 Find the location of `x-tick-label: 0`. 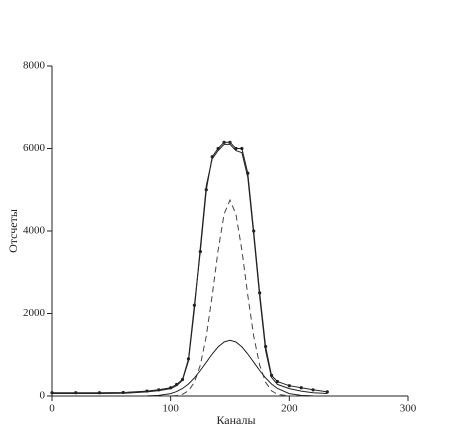

x-tick-label: 0 is located at coordinates (52, 409).